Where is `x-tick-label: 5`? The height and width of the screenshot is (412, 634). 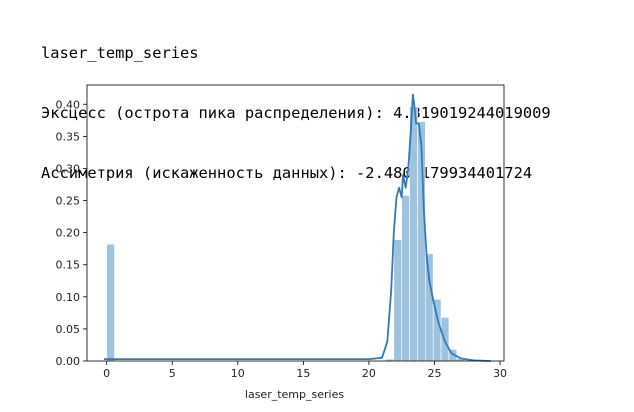 x-tick-label: 5 is located at coordinates (172, 373).